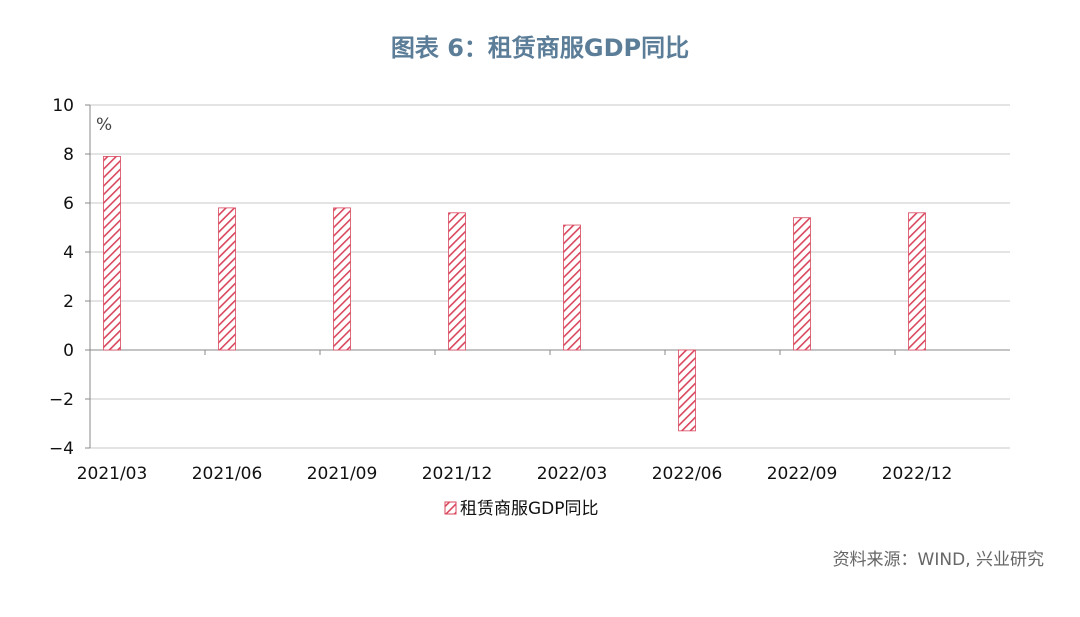  What do you see at coordinates (61, 449) in the screenshot?
I see `y-tick-label: −4` at bounding box center [61, 449].